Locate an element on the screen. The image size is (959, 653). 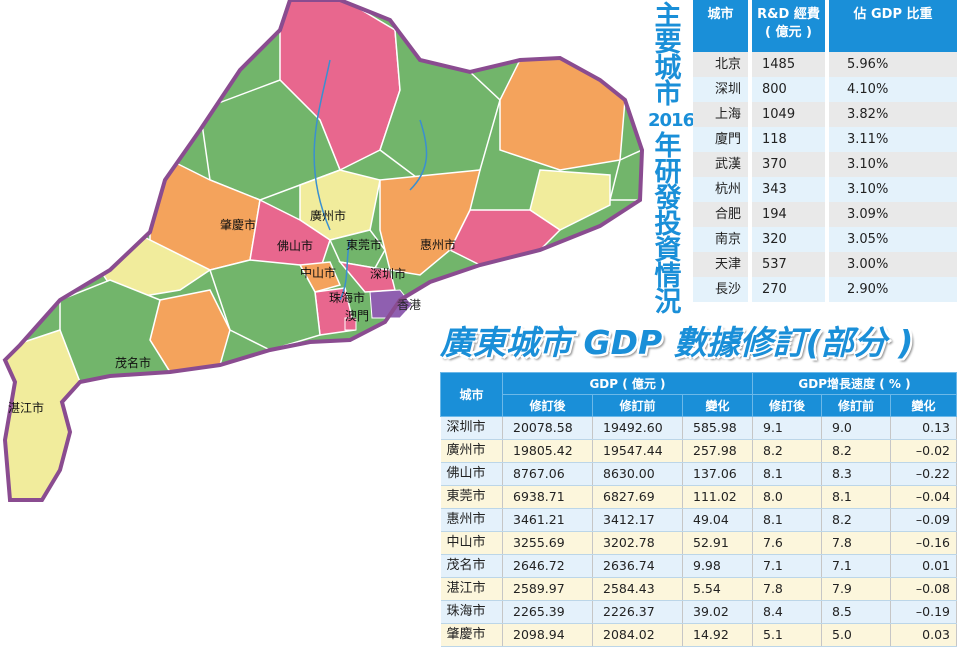
table-row: 廈門 118 3.11% is located at coordinates (825, 139).